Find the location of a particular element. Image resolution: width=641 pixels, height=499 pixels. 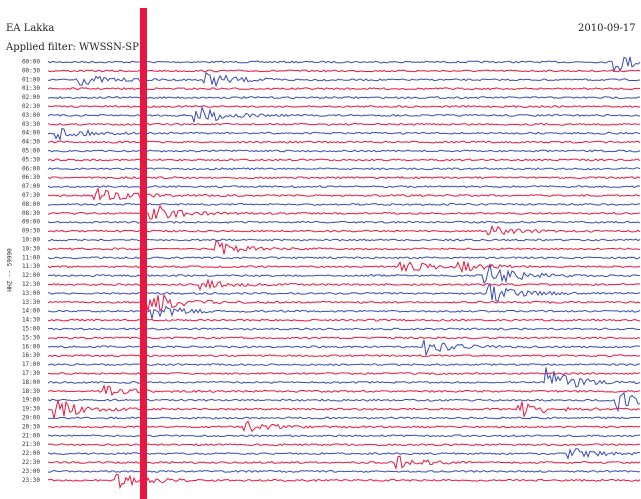

time-label: 23:30 is located at coordinates (31, 480).